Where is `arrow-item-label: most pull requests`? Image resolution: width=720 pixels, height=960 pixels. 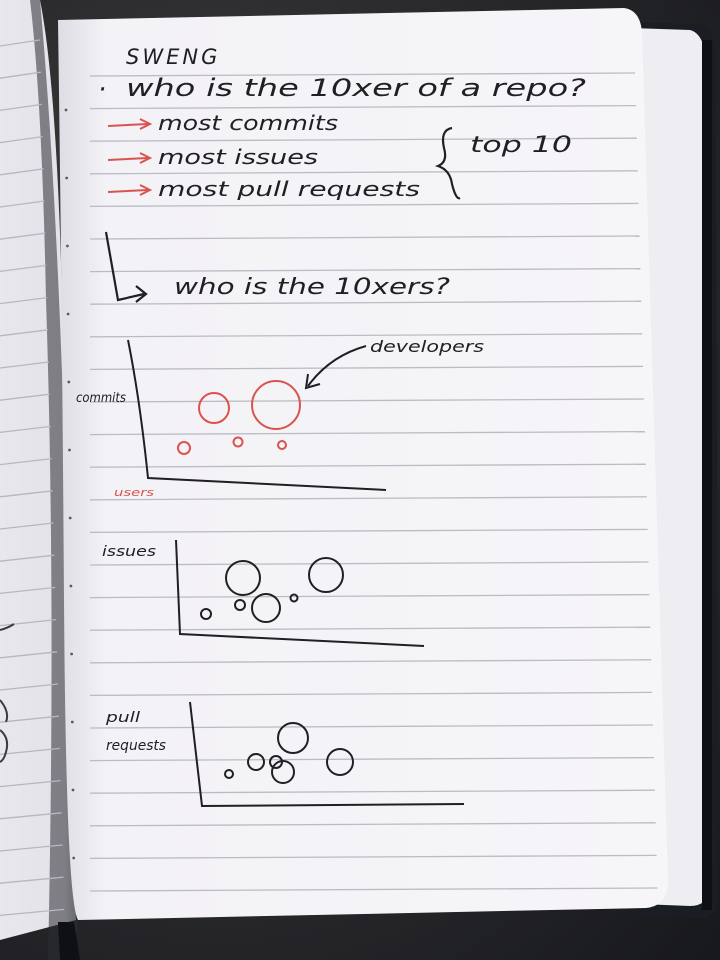 arrow-item-label: most pull requests is located at coordinates (289, 189).